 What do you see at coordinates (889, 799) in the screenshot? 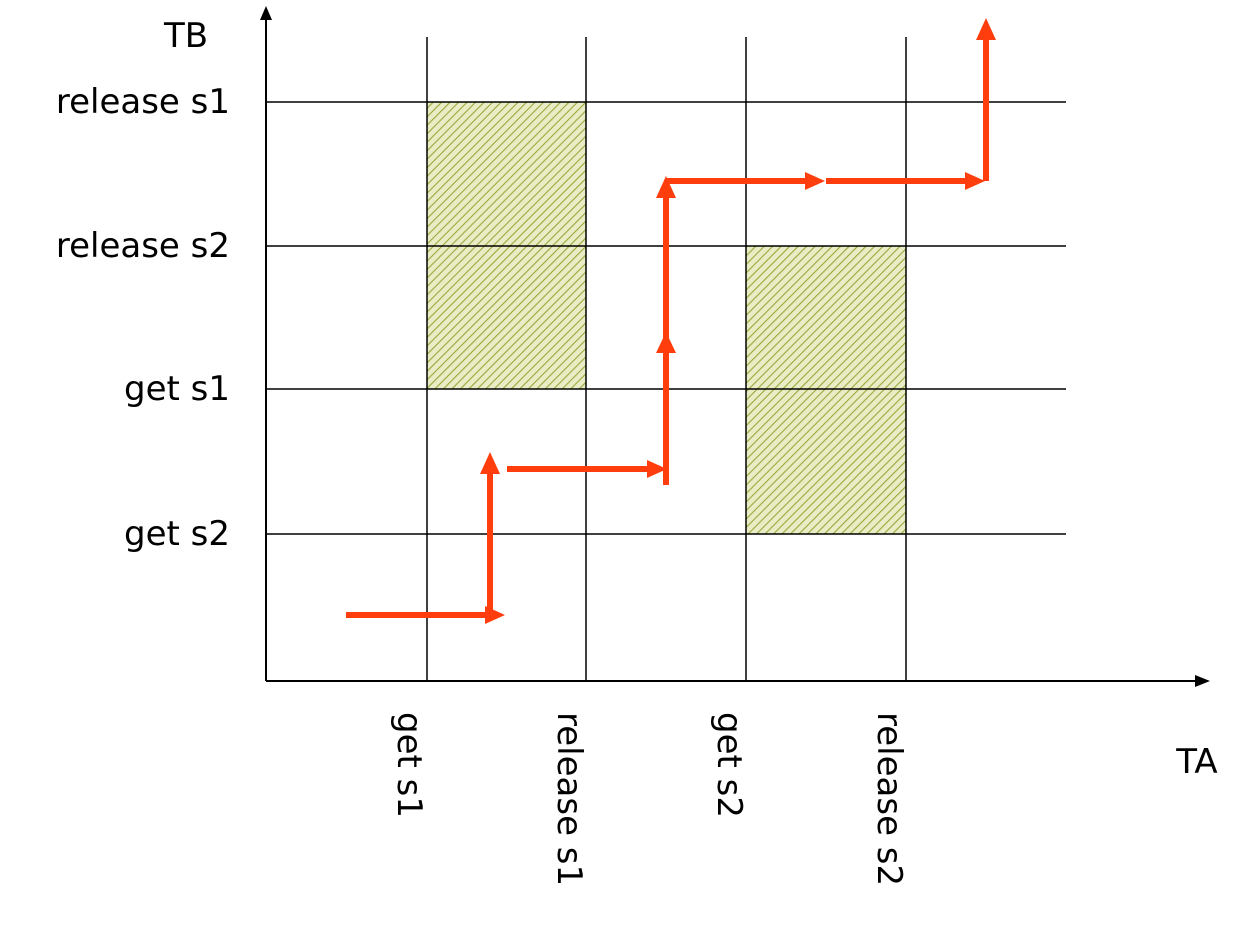
I see `x-tick-label-release-s2: release s2` at bounding box center [889, 799].